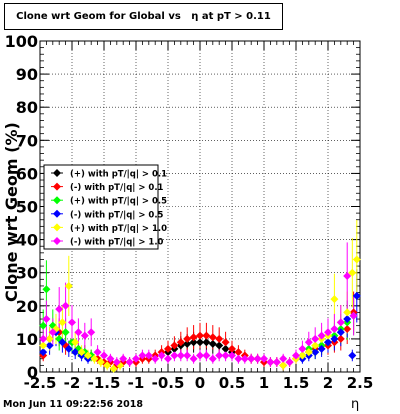  What do you see at coordinates (328, 383) in the screenshot?
I see `x-tick-label: 2` at bounding box center [328, 383].